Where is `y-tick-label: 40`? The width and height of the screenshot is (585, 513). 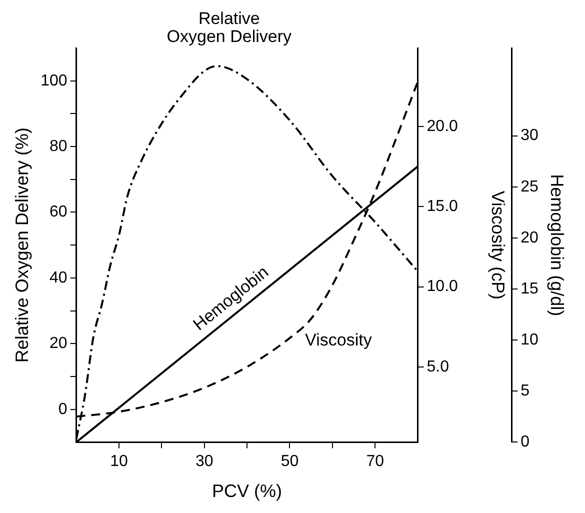
y-tick-label: 40 is located at coordinates (59, 277).